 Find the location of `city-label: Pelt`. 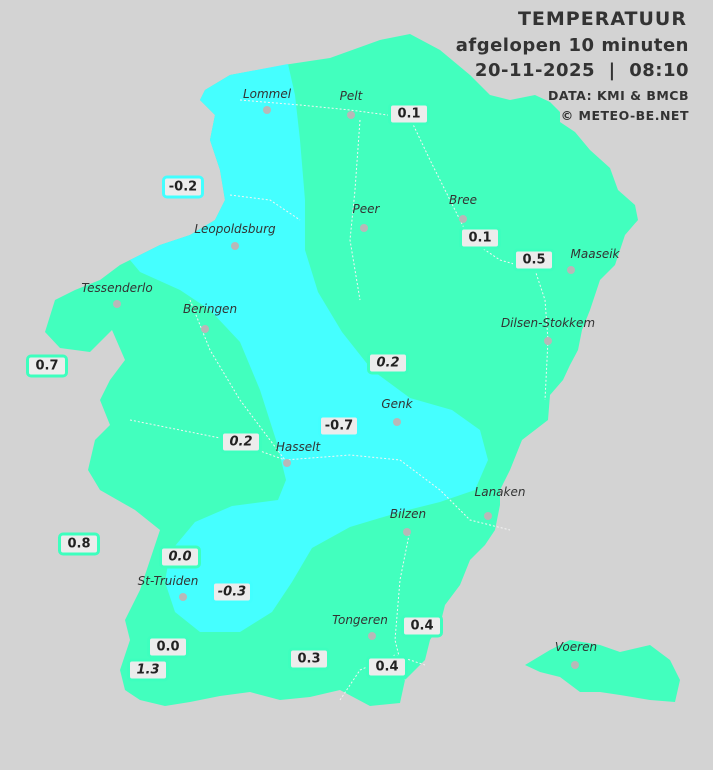

city-label: Pelt is located at coordinates (351, 96).